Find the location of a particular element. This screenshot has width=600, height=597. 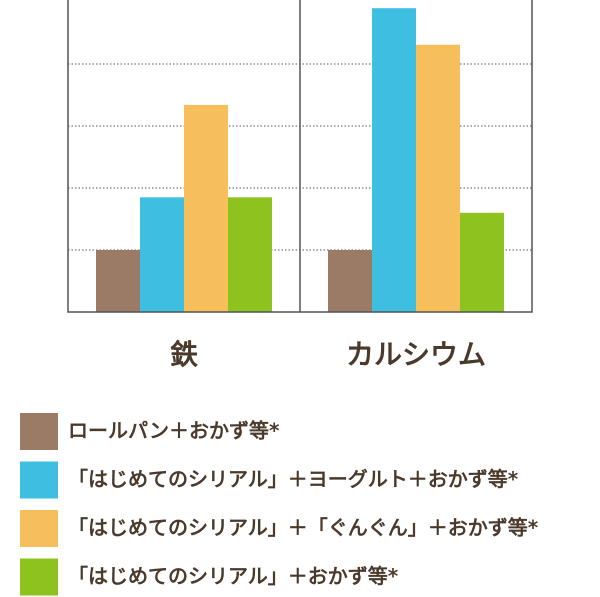

legend-label: 「はじめてのシリアル」＋おかず等* is located at coordinates (233, 576).